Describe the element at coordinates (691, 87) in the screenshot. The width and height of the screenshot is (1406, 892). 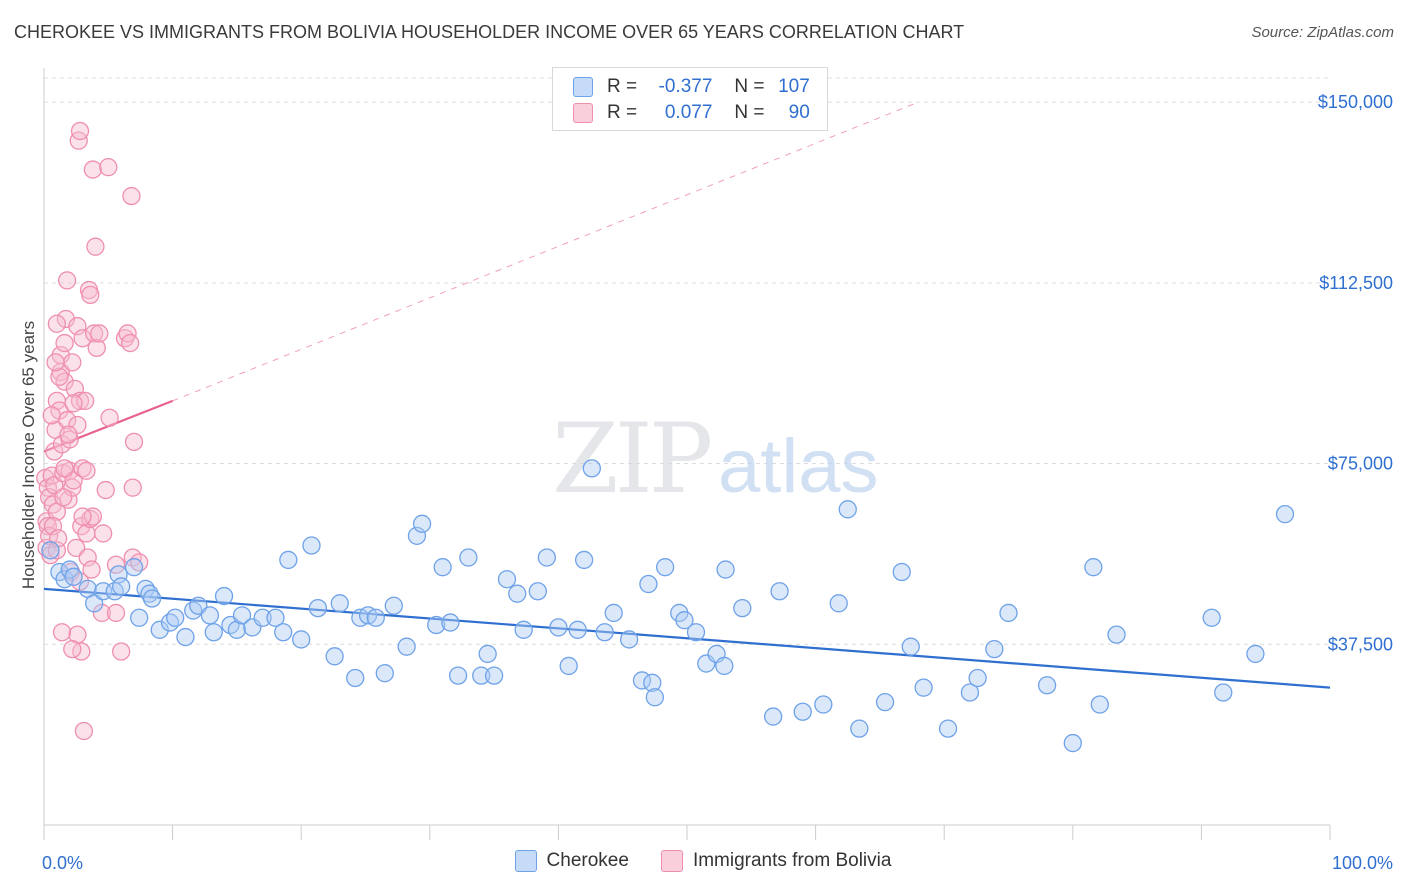
I see `stats-row-cherokee: R = -0.377 N = 107` at that location.